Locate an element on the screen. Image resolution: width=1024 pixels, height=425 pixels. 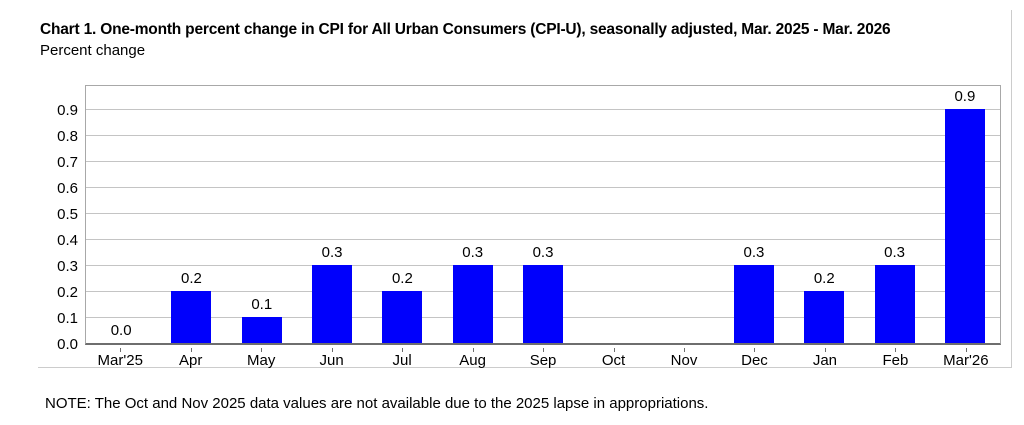
x-axis-tick-text: Sep is located at coordinates (543, 360).